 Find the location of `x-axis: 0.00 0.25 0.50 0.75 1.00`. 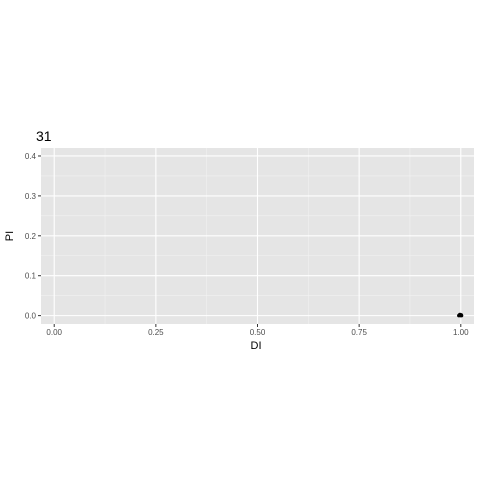

x-axis: 0.00 0.25 0.50 0.75 1.00 is located at coordinates (257, 330).